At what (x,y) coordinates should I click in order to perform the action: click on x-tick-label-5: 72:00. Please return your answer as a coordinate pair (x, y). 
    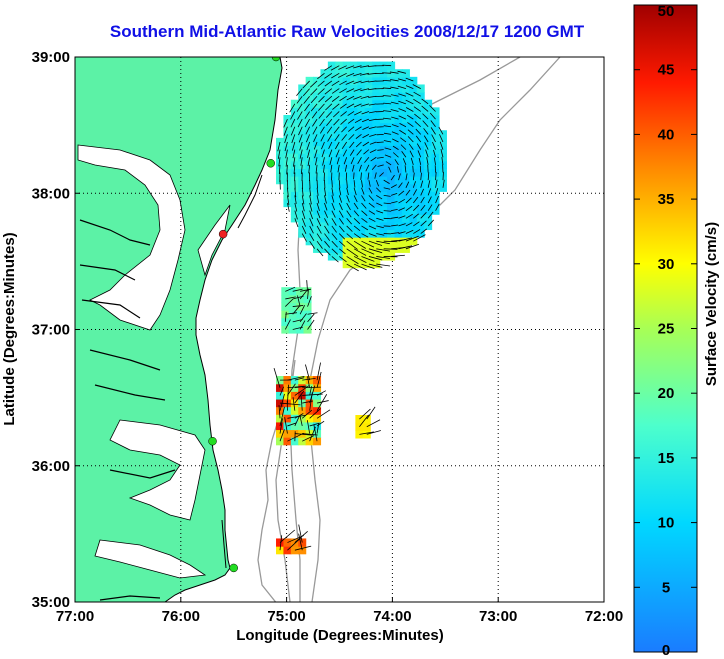
    Looking at the image, I should click on (604, 616).